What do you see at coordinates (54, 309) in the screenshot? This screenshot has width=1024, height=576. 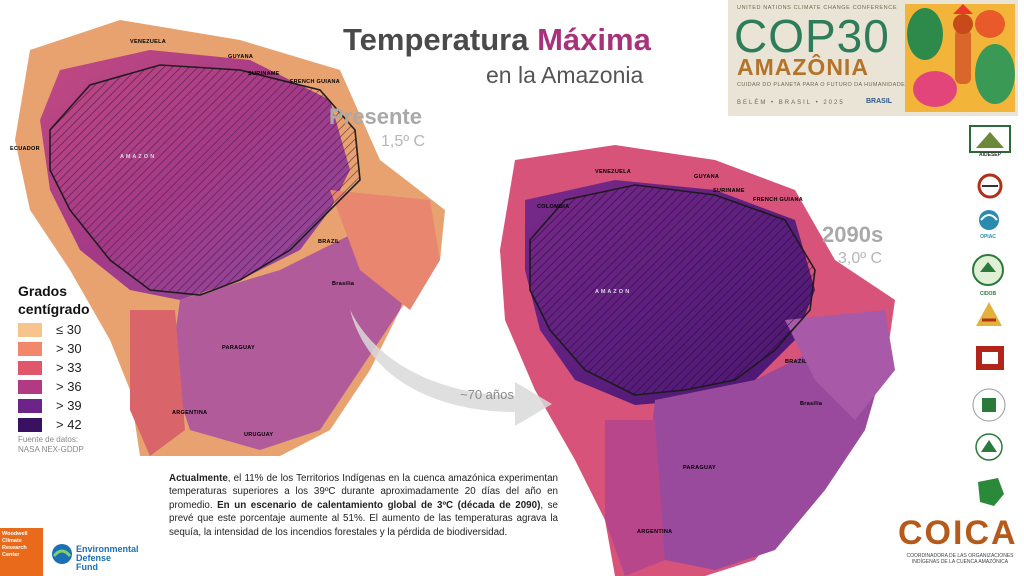 I see `legend-title-line2: centígrado` at bounding box center [54, 309].